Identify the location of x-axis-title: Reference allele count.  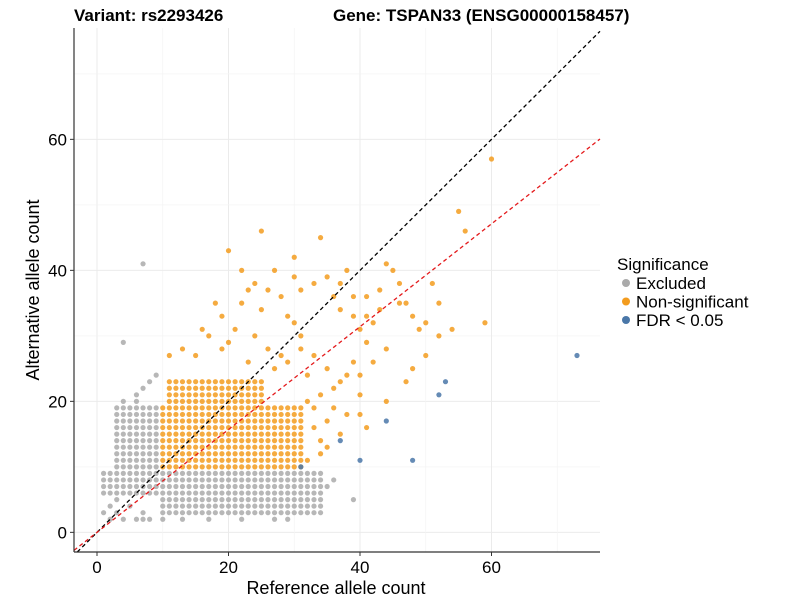
(335, 588).